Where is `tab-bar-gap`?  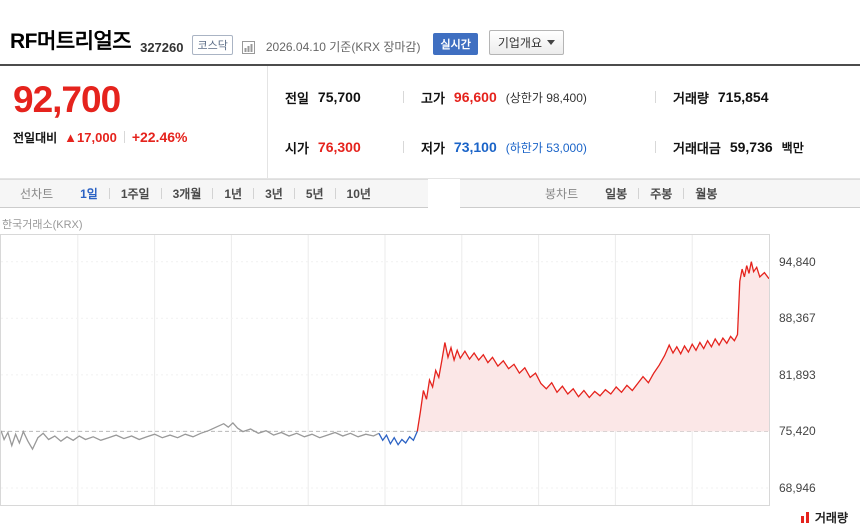 tab-bar-gap is located at coordinates (444, 193).